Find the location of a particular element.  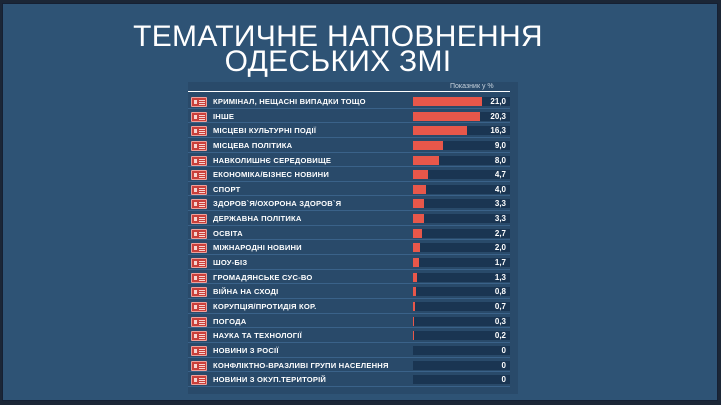

chart-row: МІЖНАРОДНІ НОВИНИ 2,0 is located at coordinates (353, 248).